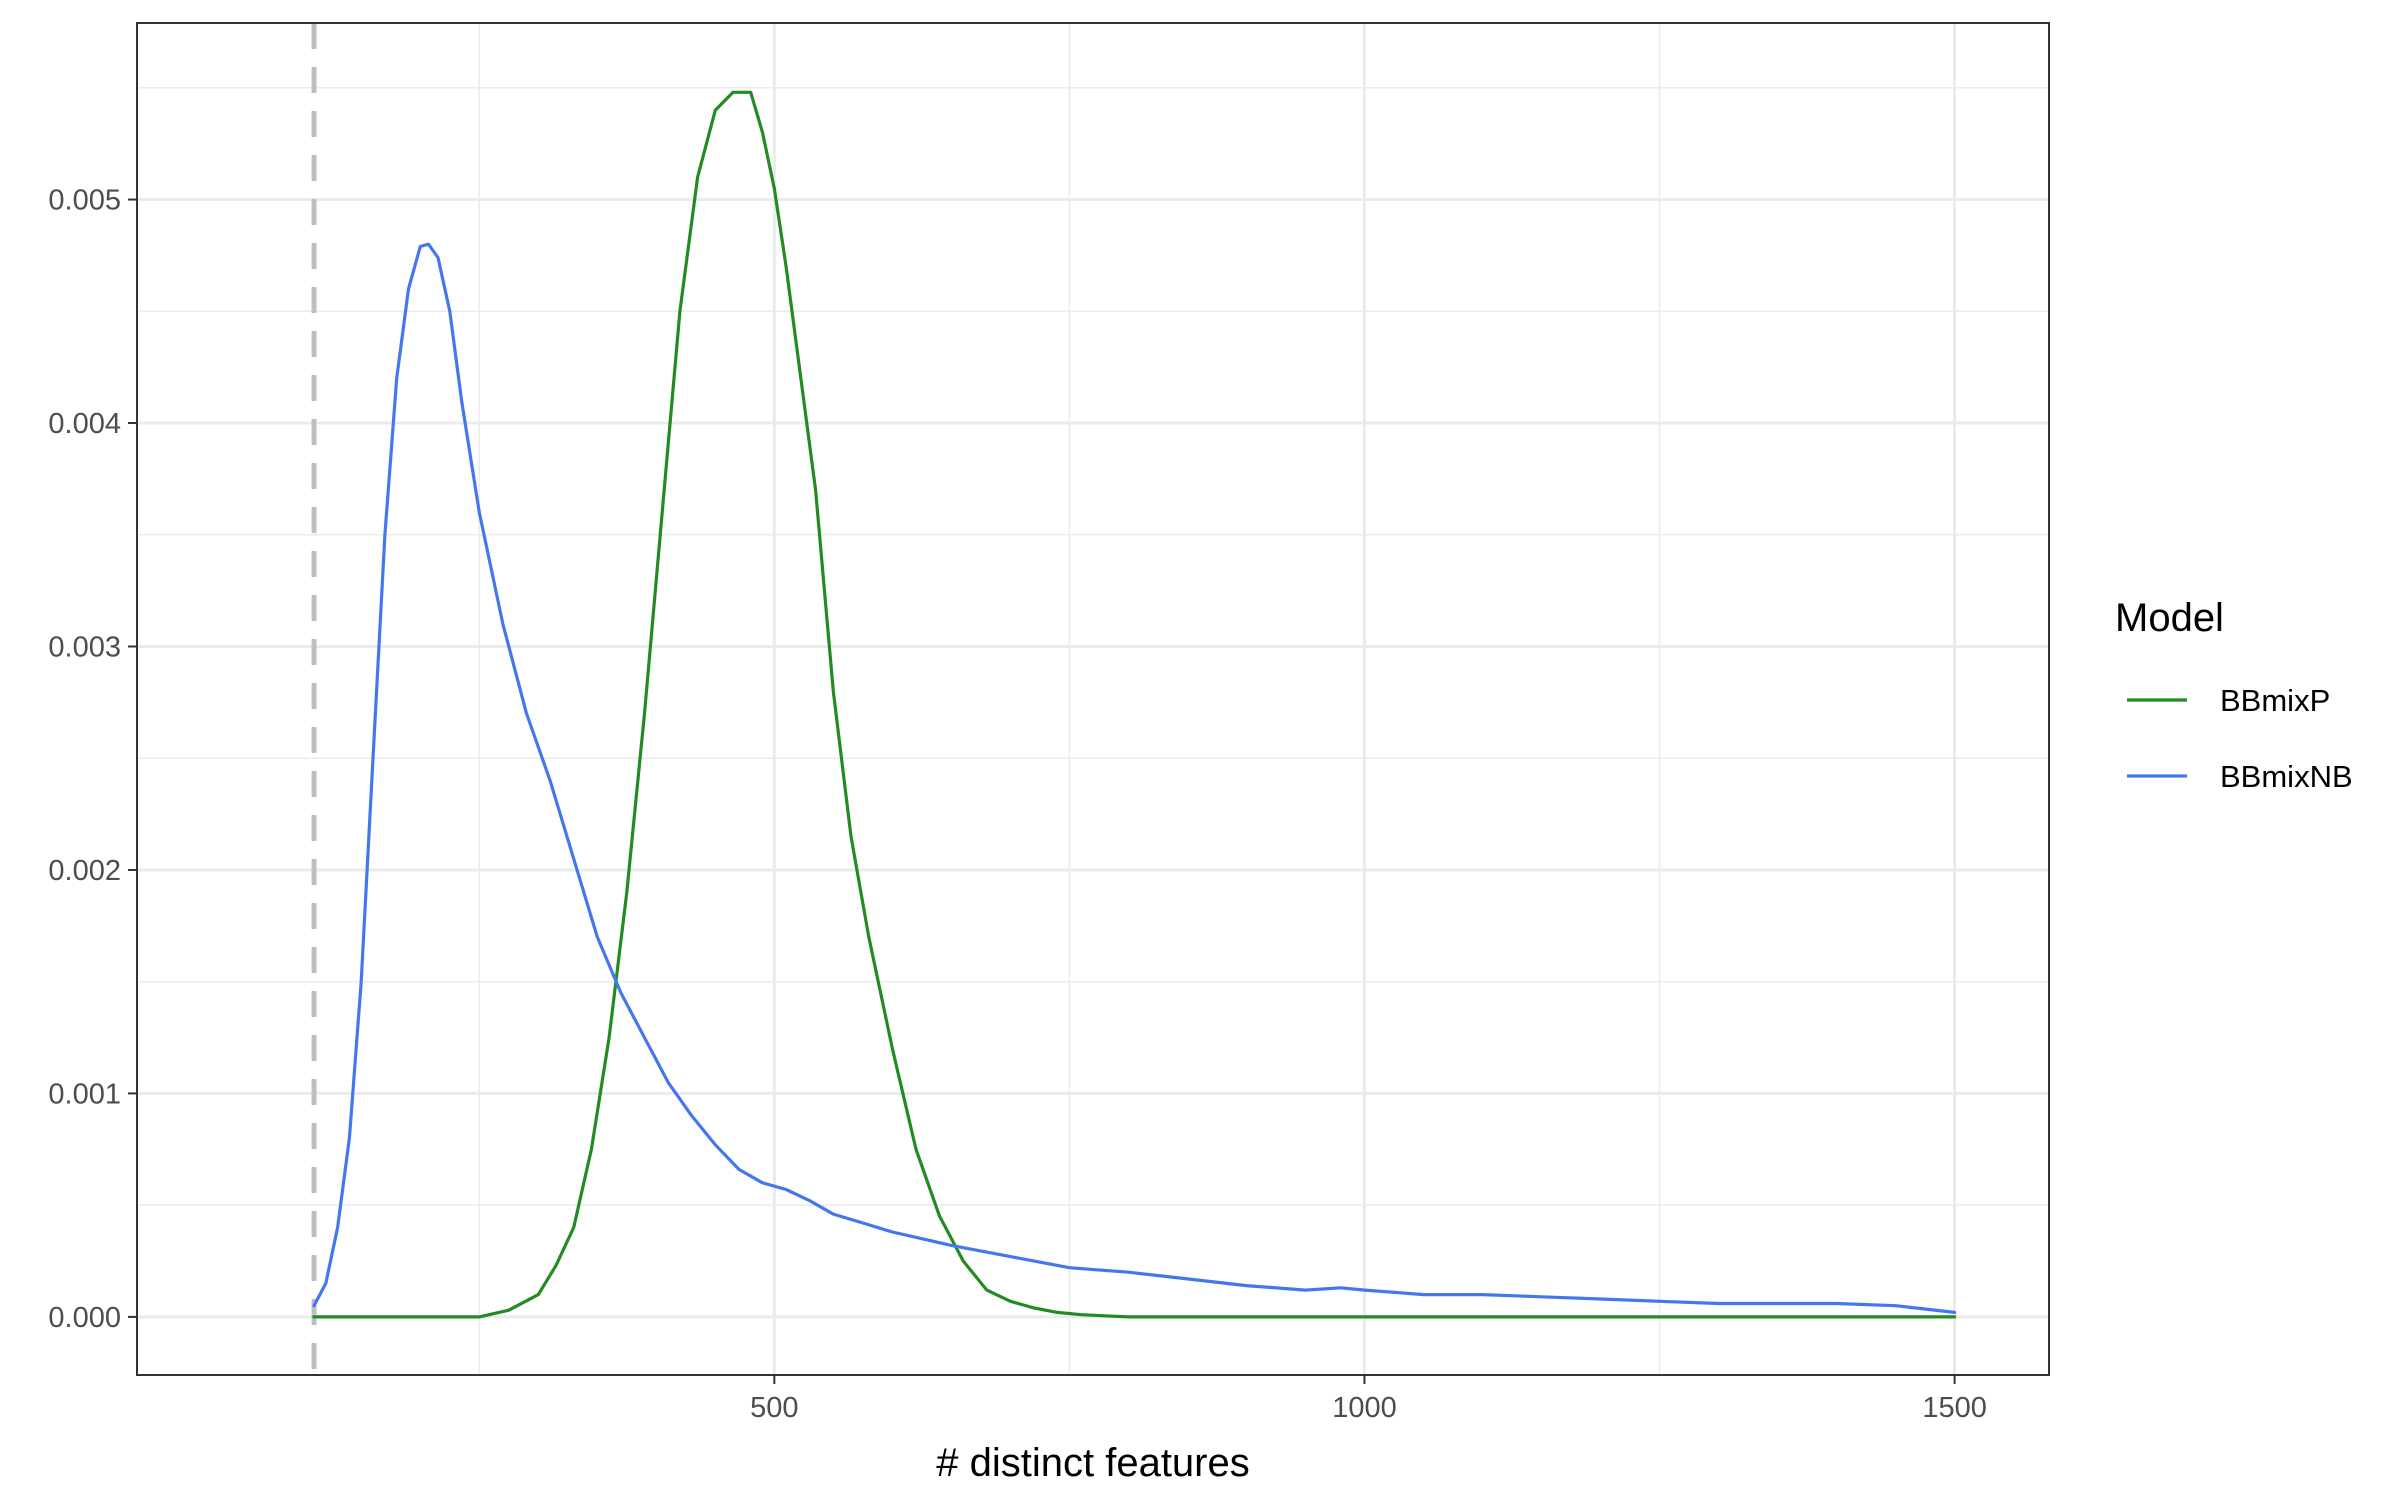 Image resolution: width=2400 pixels, height=1500 pixels. I want to click on x-axis-title: # distinct features, so click(1093, 1463).